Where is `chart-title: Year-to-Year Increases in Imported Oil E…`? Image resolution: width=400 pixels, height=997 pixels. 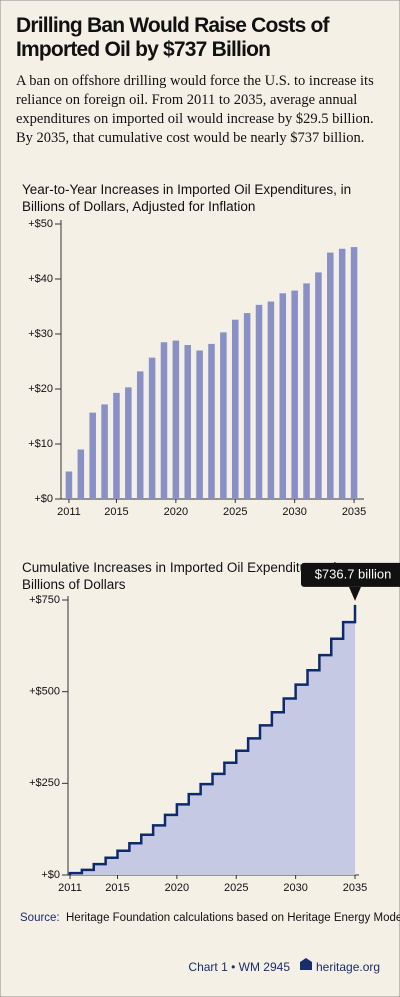 chart-title: Year-to-Year Increases in Imported Oil E… is located at coordinates (186, 198).